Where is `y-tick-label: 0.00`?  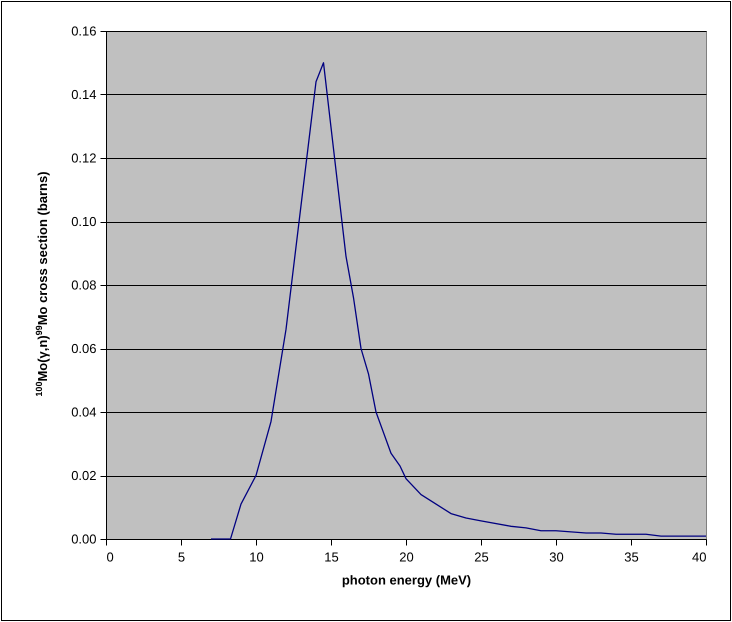
y-tick-label: 0.00 is located at coordinates (83, 539).